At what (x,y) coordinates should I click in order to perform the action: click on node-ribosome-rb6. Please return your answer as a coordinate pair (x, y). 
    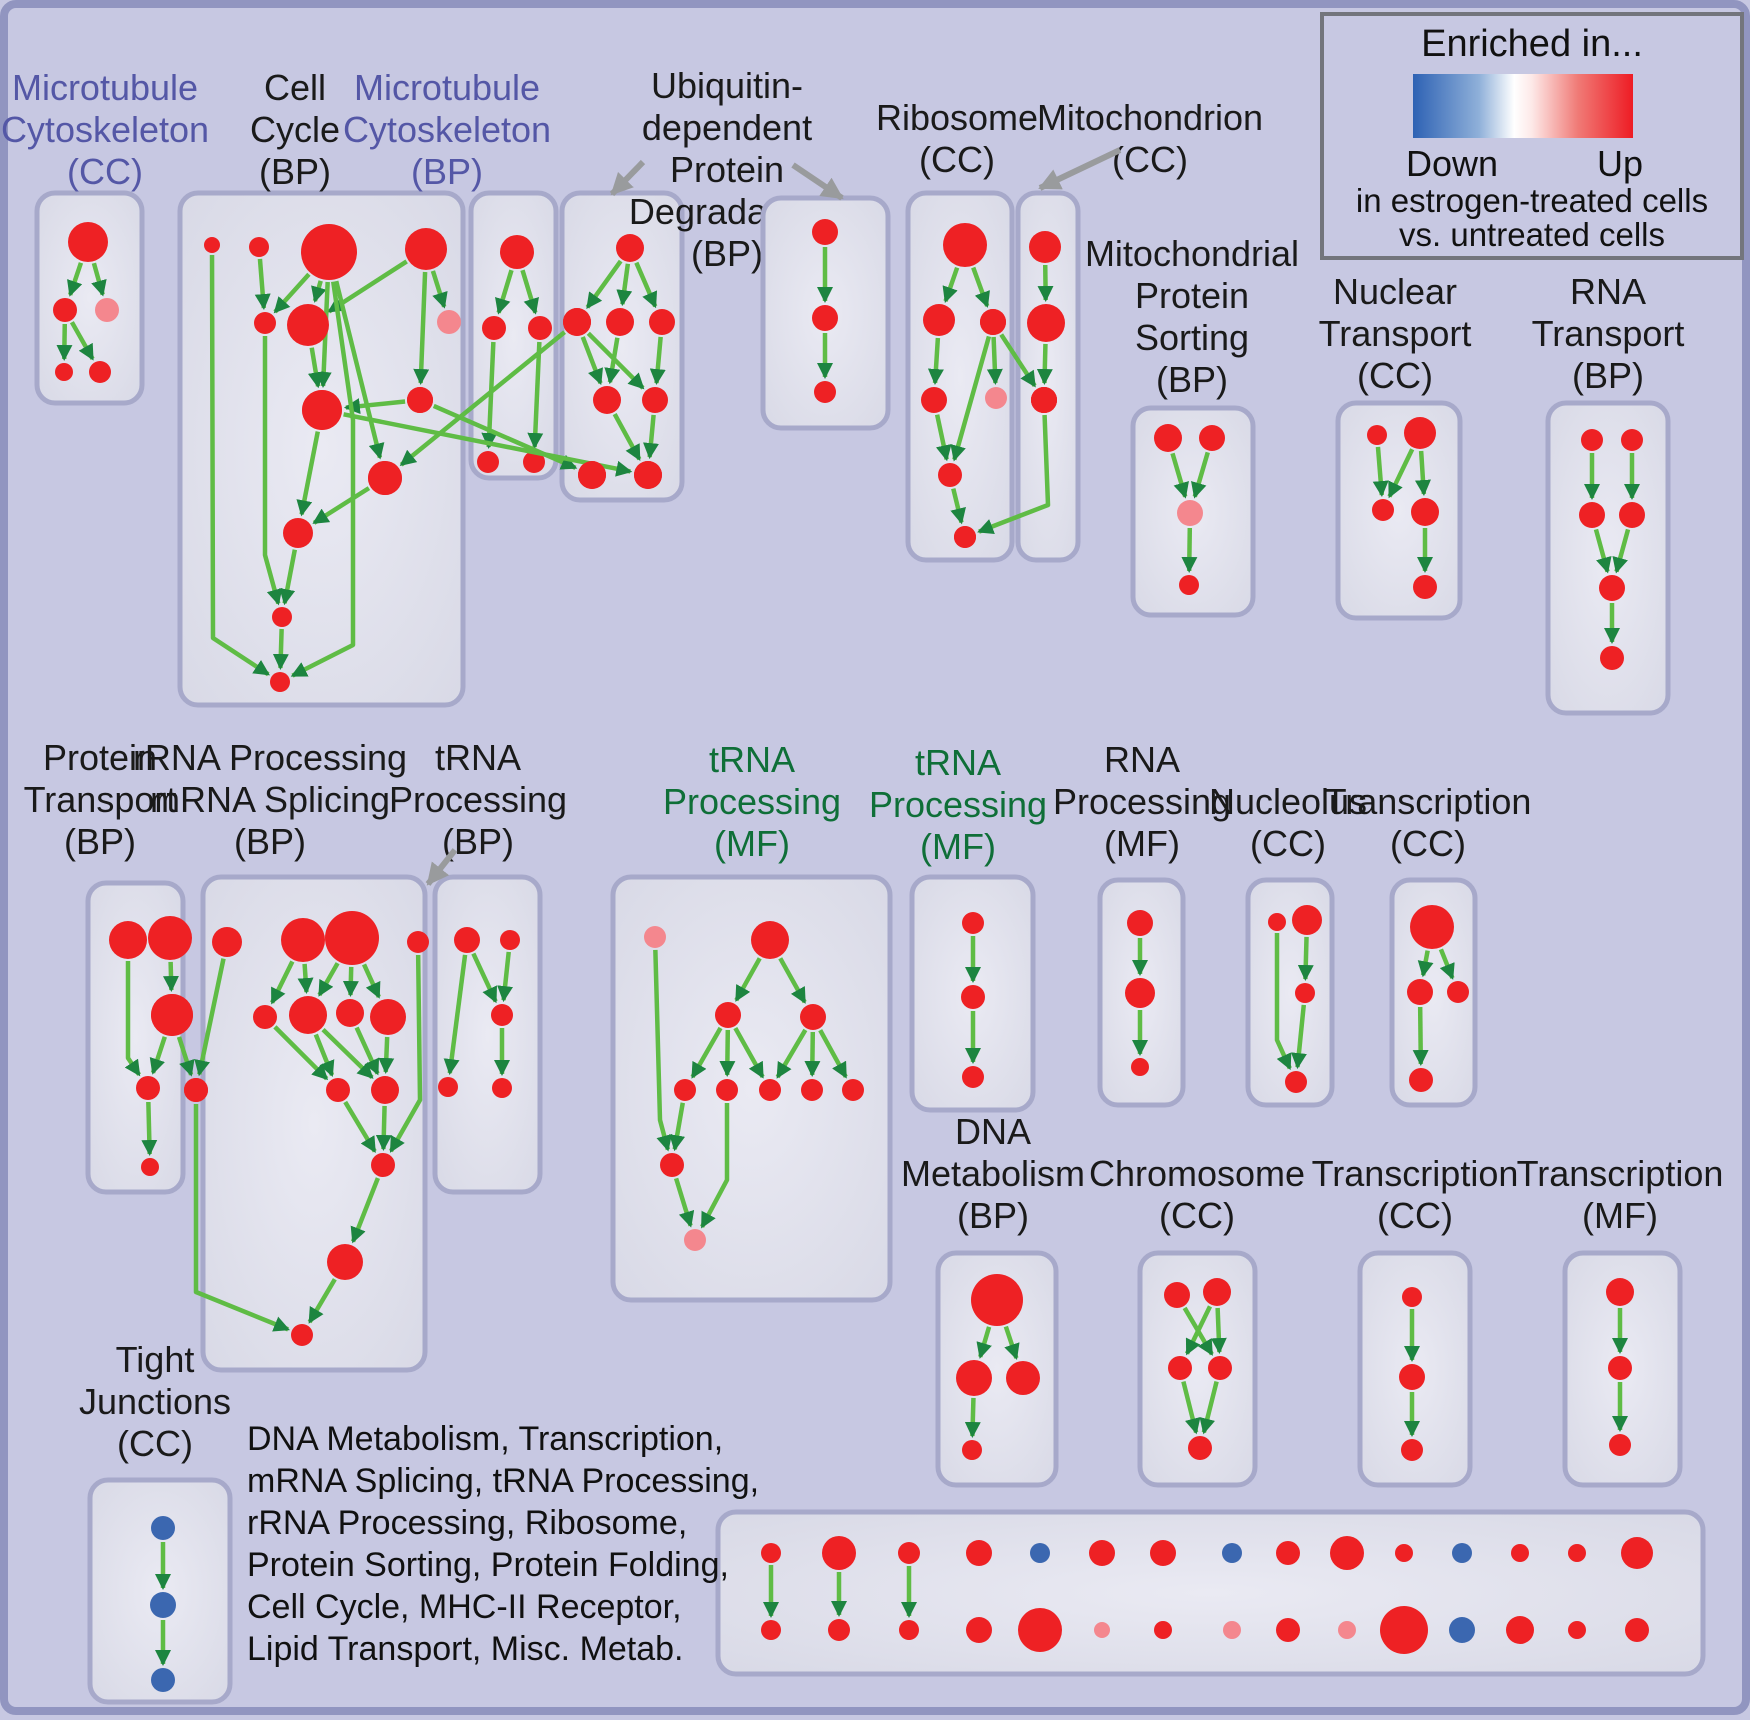
    Looking at the image, I should click on (950, 475).